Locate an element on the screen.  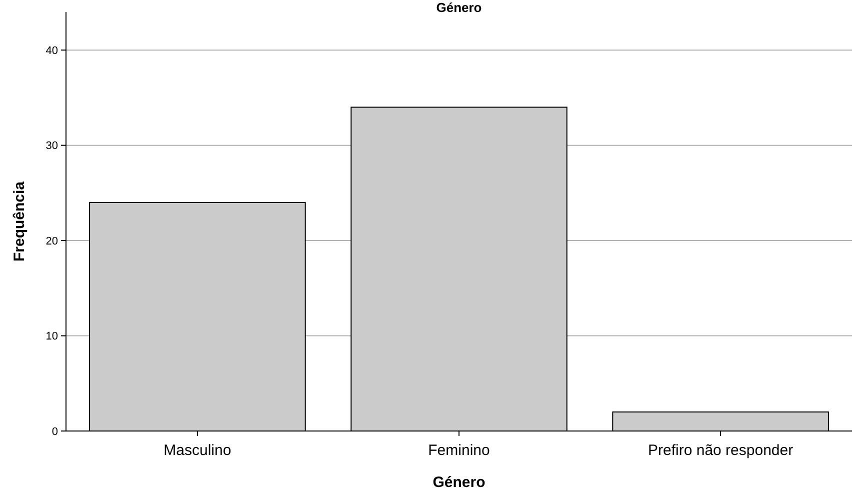
y-tick-label: 20 is located at coordinates (52, 241).